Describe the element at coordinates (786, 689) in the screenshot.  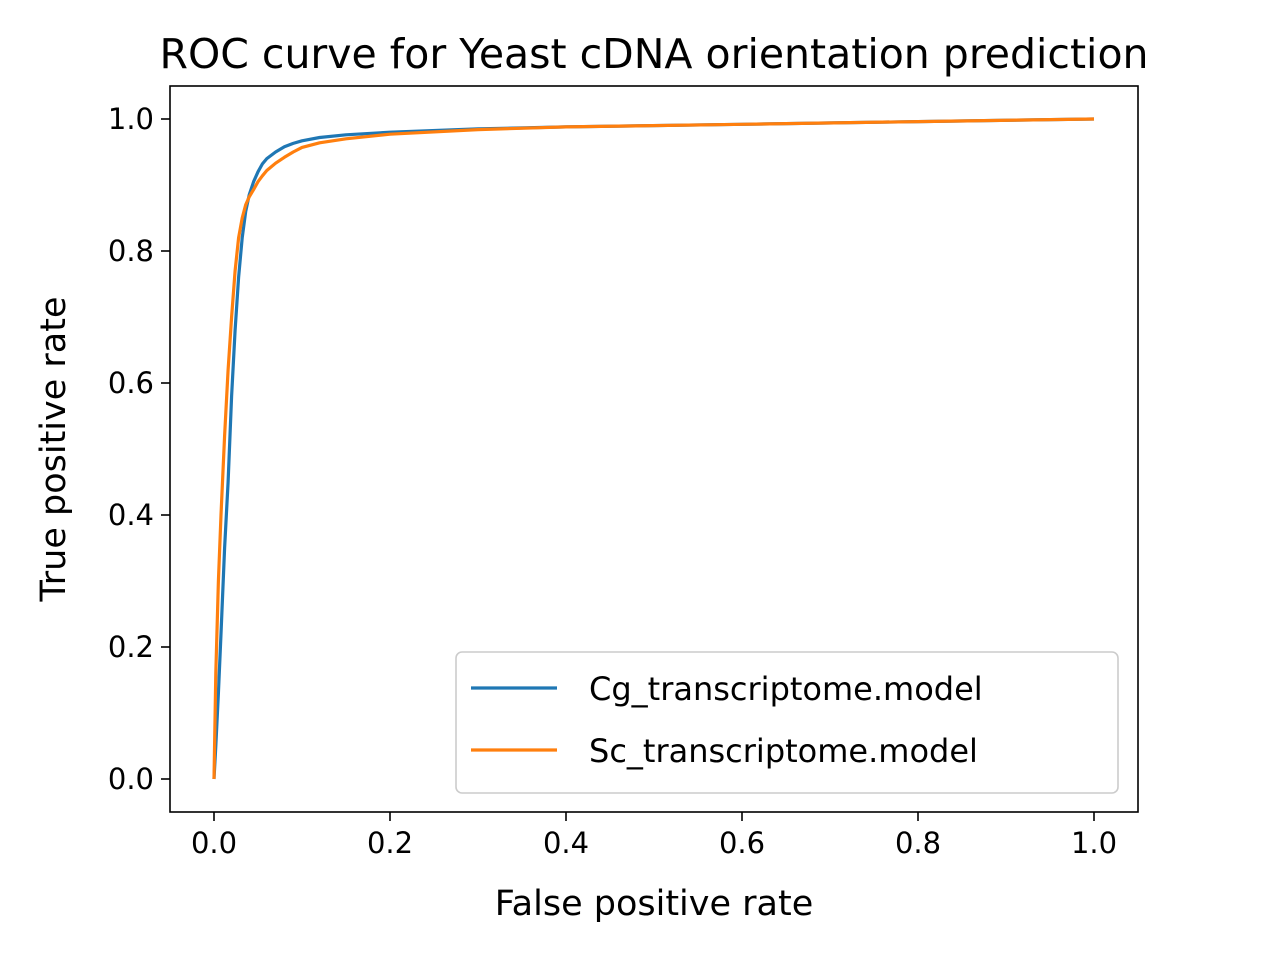
I see `legend-label: Cg_transcriptome.model` at that location.